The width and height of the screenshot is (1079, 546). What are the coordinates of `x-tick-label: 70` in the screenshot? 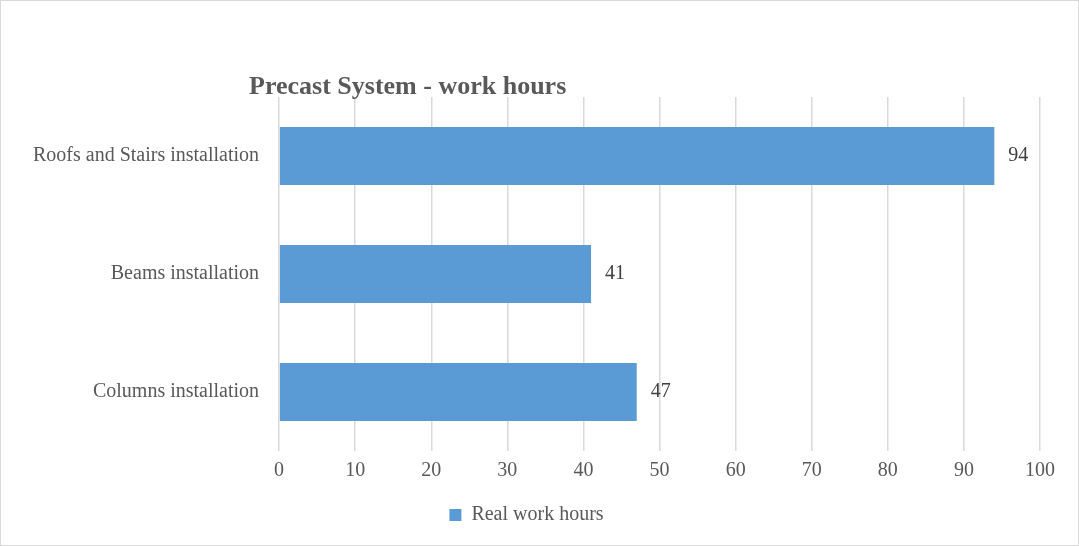 It's located at (811, 469).